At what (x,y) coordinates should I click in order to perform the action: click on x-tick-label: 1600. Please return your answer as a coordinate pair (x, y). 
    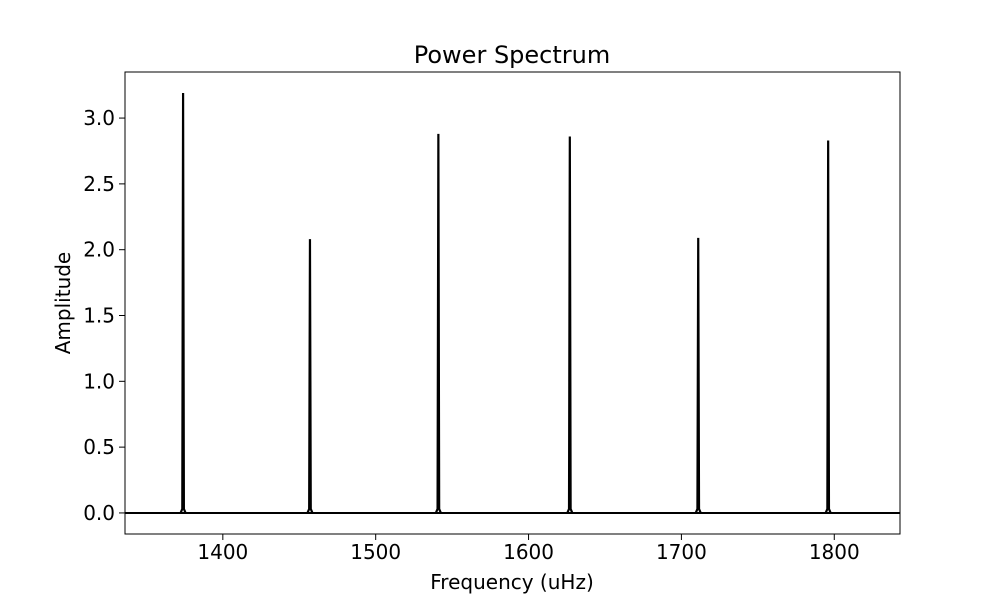
    Looking at the image, I should click on (528, 552).